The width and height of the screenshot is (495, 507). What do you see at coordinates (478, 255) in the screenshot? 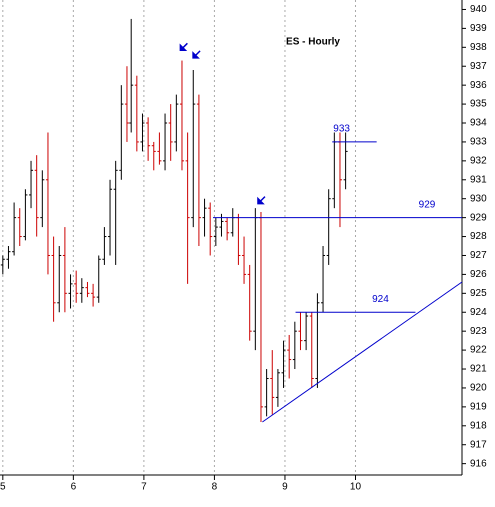
I see `y-tick-label: 927` at bounding box center [478, 255].